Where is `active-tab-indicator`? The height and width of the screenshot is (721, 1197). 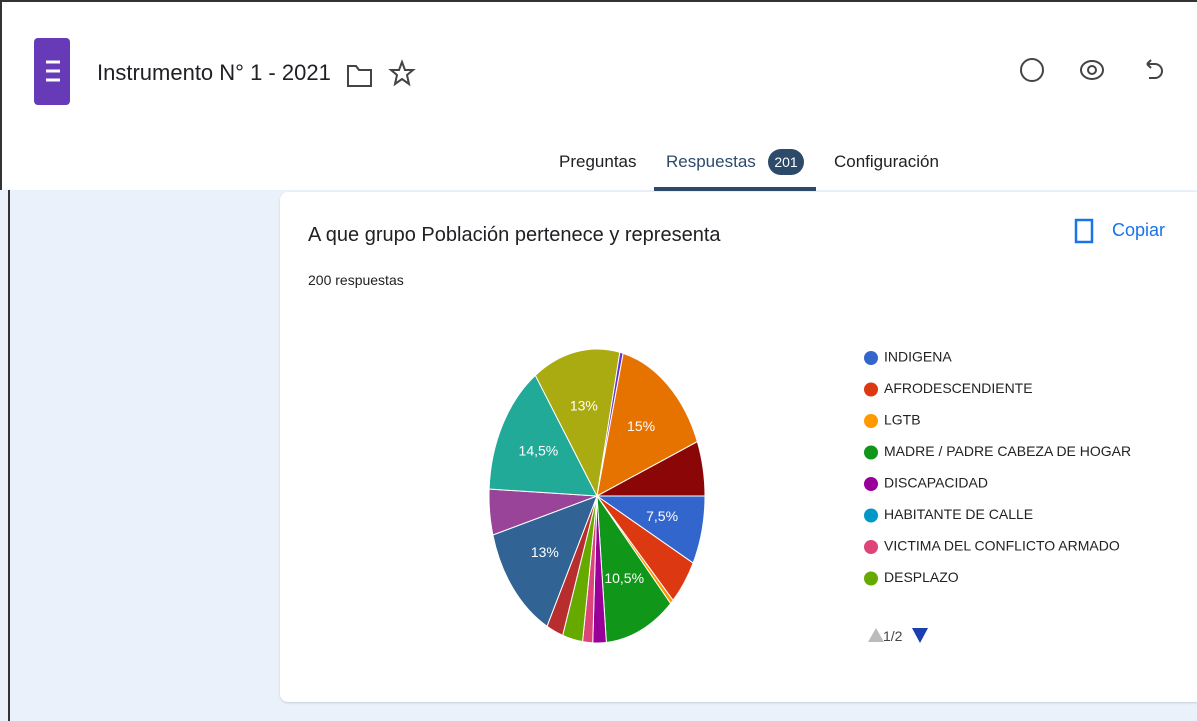
active-tab-indicator is located at coordinates (735, 189).